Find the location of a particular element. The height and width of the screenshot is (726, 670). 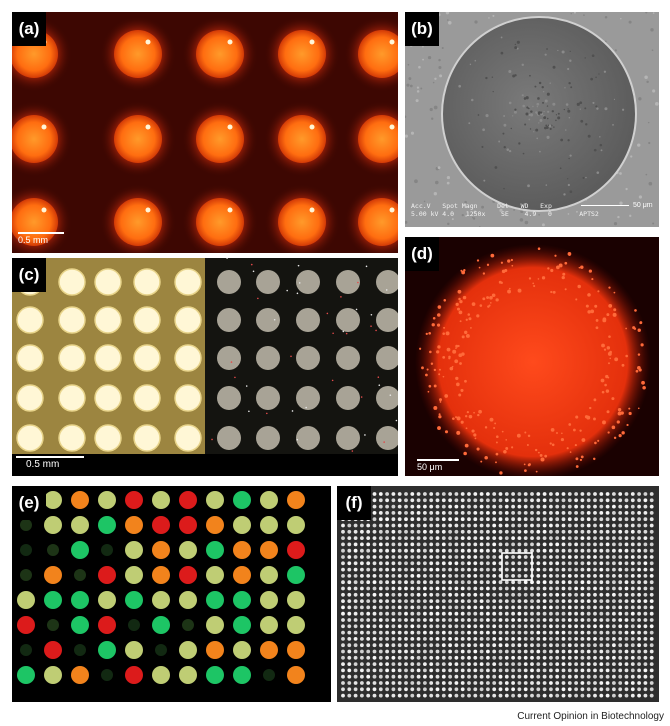

spot-c-grey is located at coordinates (387, 358).